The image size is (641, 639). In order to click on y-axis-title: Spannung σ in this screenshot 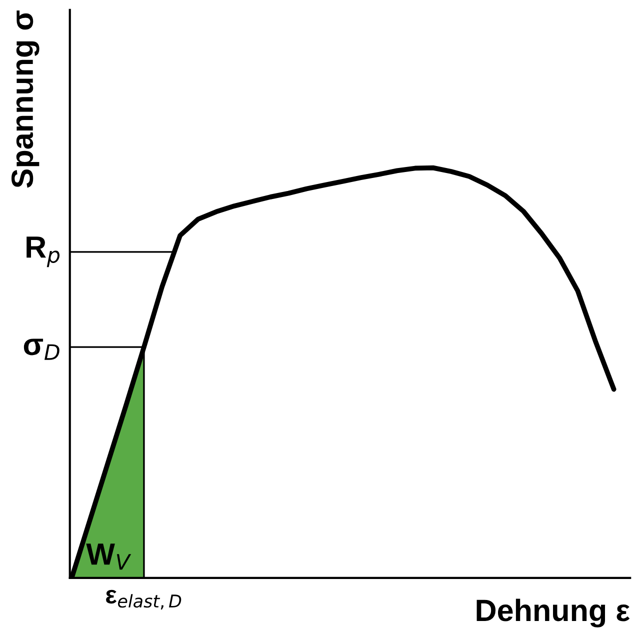, I will do `click(26, 99)`.